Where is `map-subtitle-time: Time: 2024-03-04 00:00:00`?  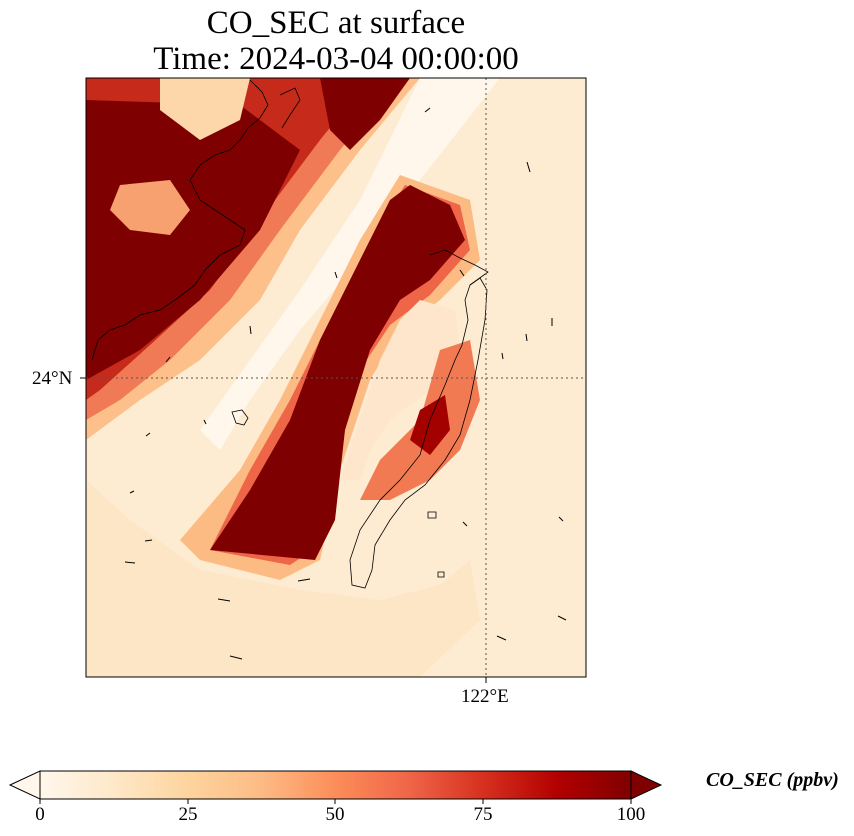 map-subtitle-time: Time: 2024-03-04 00:00:00 is located at coordinates (336, 59).